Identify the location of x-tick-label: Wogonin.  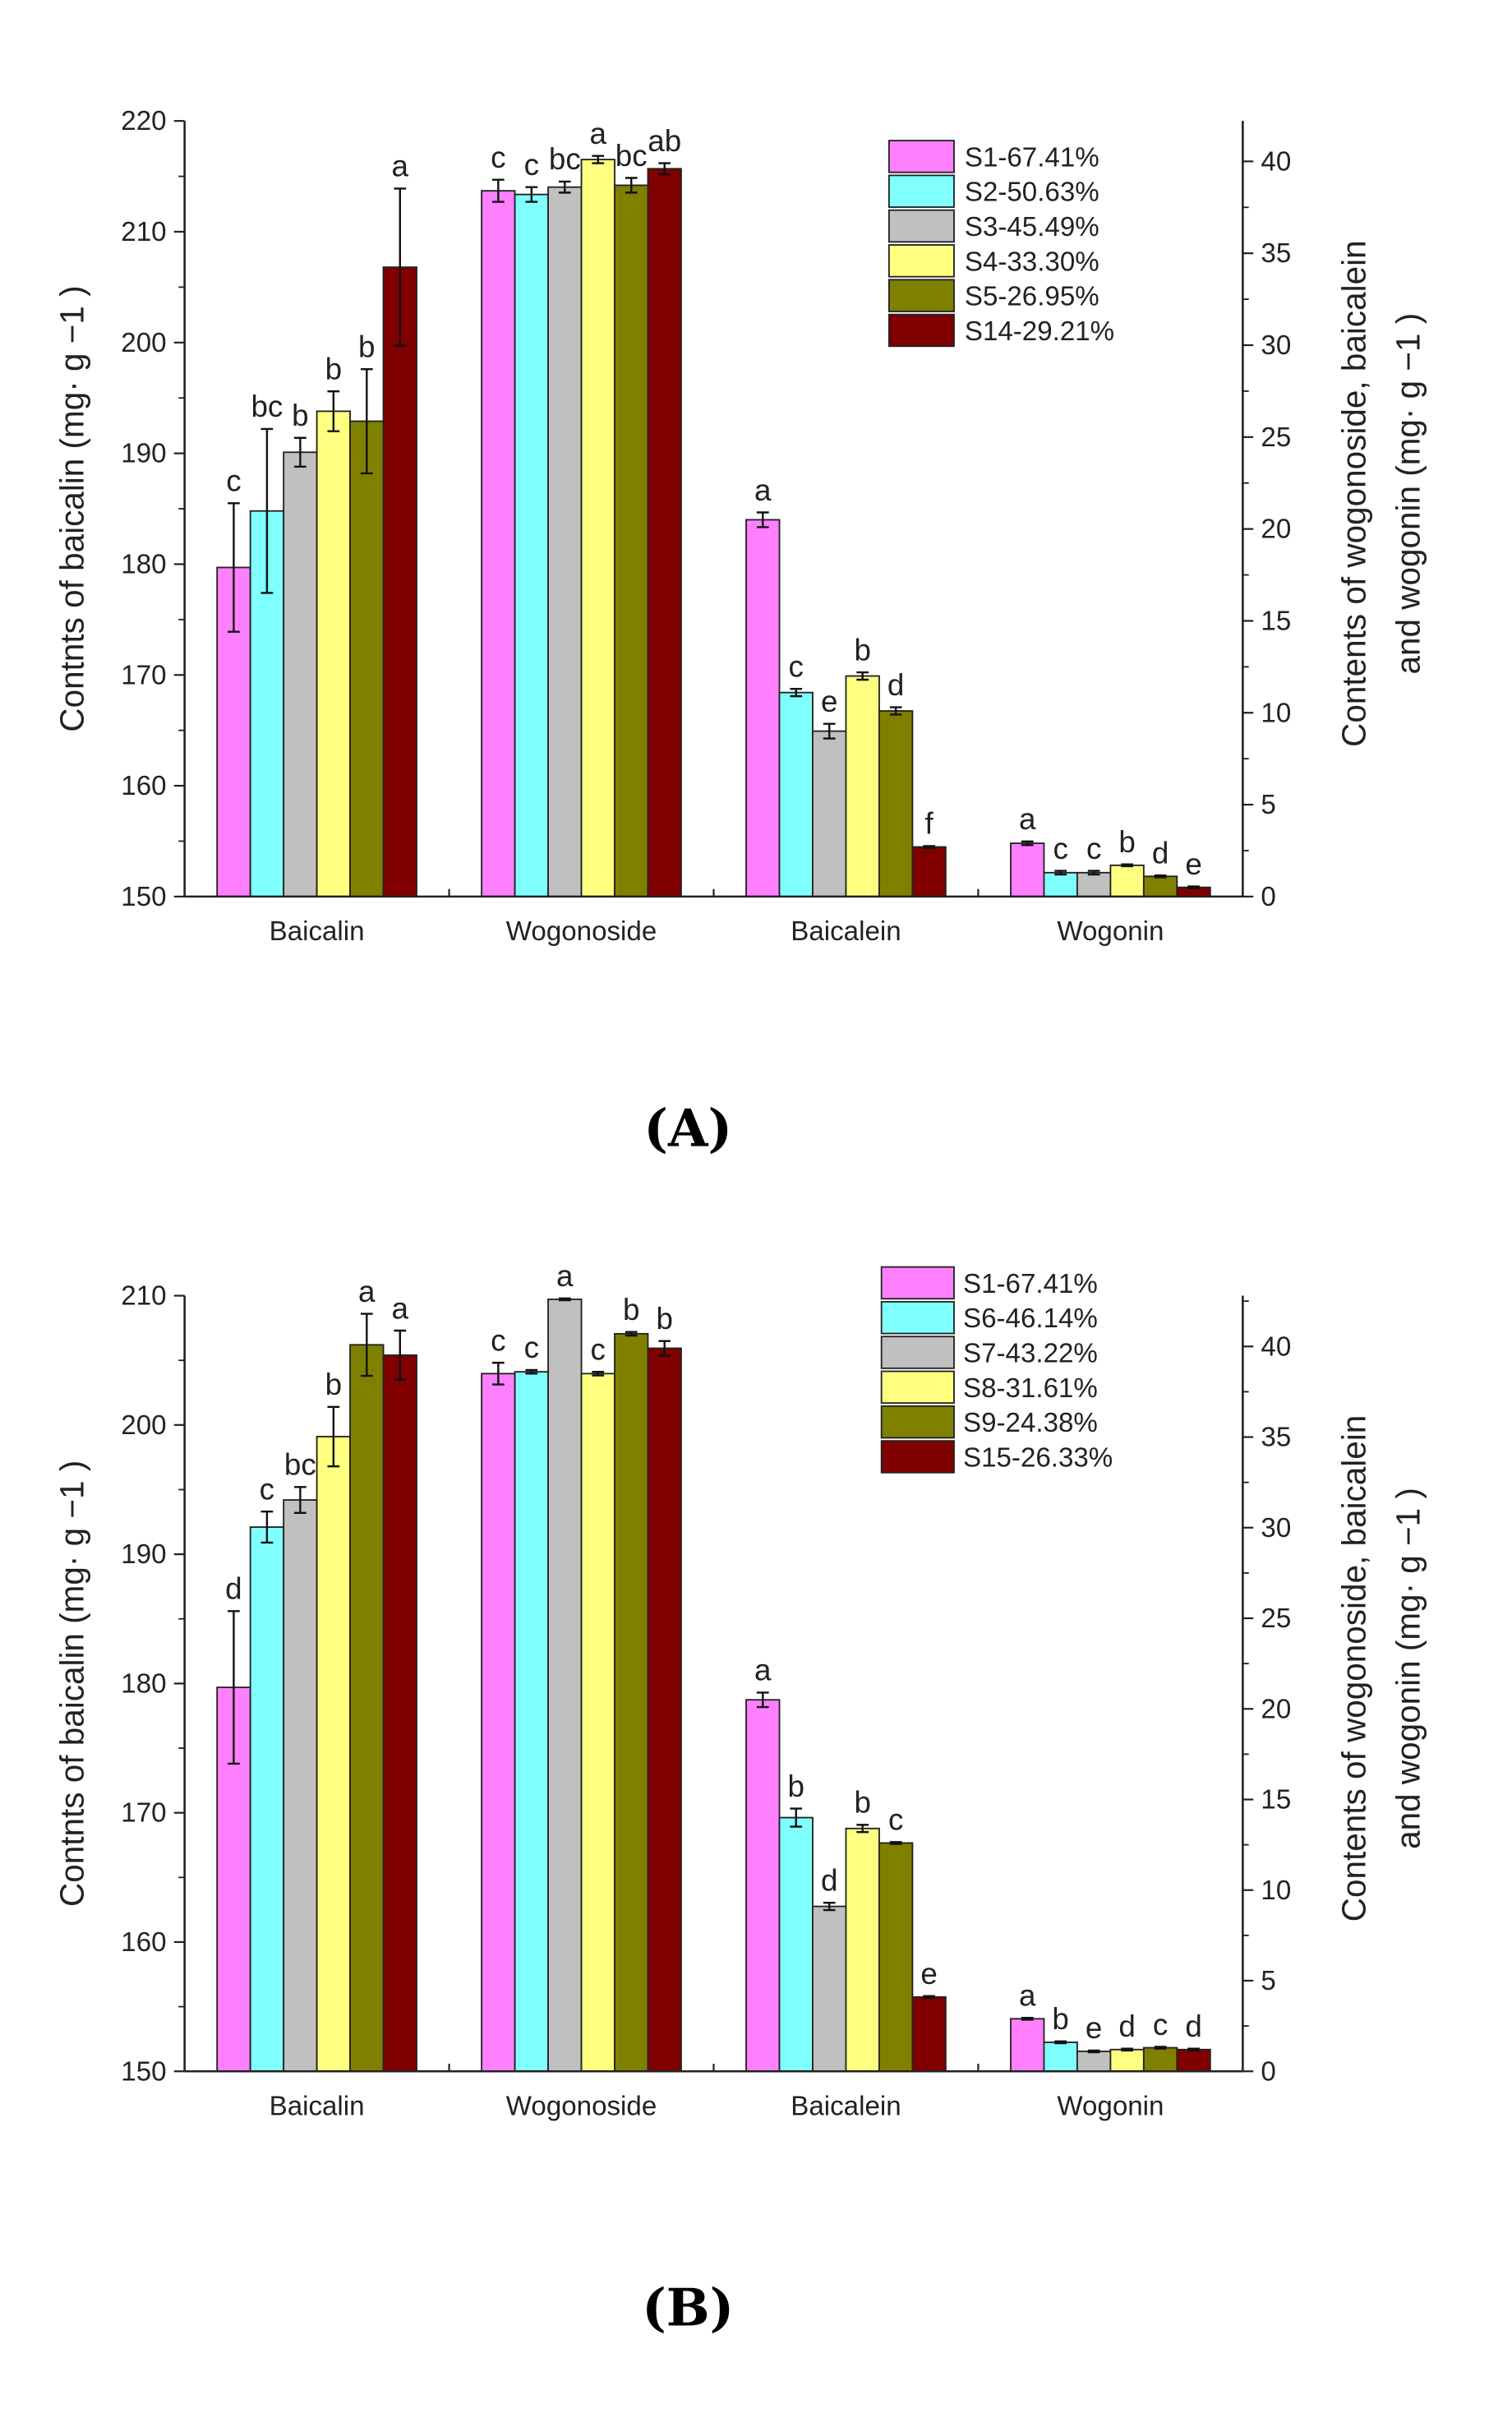
(1110, 2107).